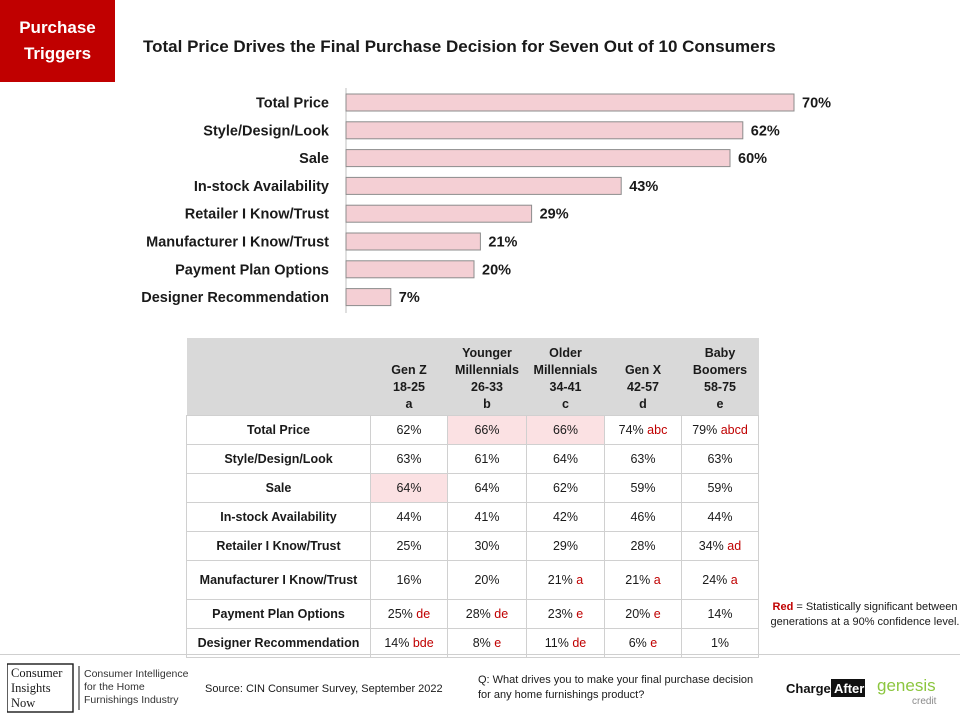 The height and width of the screenshot is (720, 960). What do you see at coordinates (720, 430) in the screenshot?
I see `table-cell: 79% abcd` at bounding box center [720, 430].